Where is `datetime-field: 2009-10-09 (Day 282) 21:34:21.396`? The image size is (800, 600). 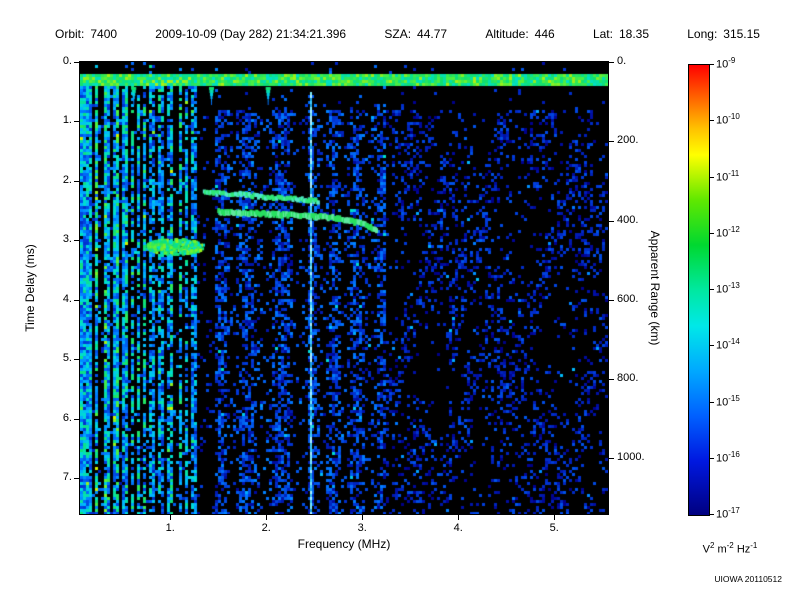
datetime-field: 2009-10-09 (Day 282) 21:34:21.396 is located at coordinates (250, 34).